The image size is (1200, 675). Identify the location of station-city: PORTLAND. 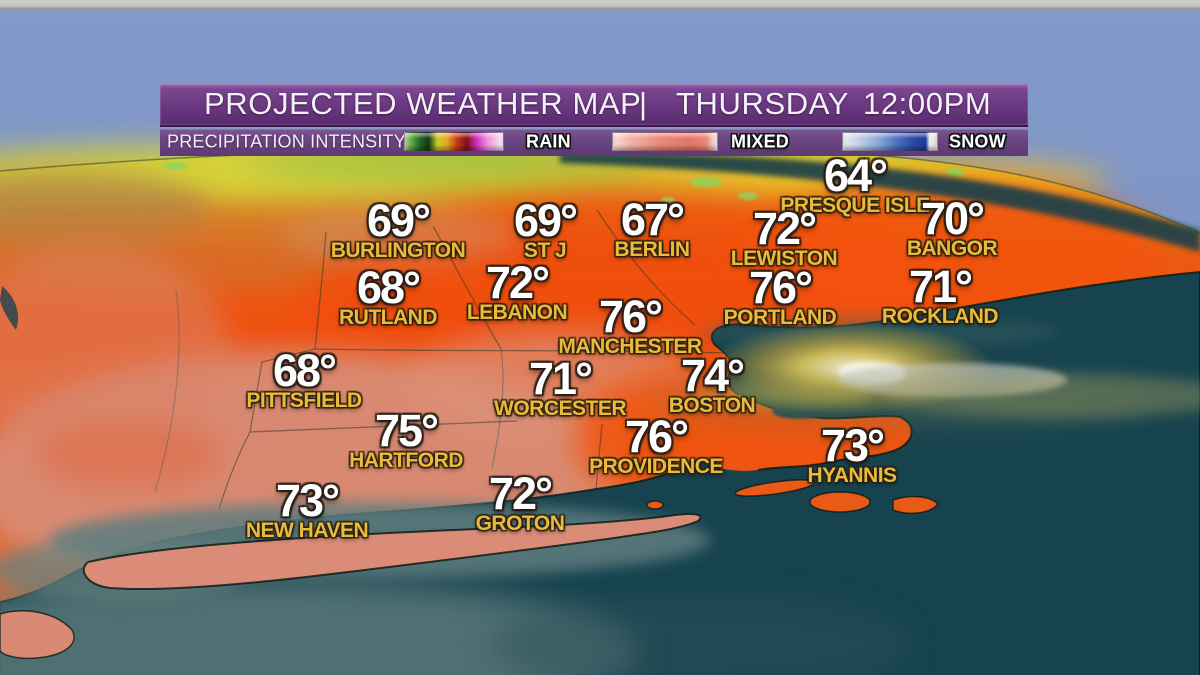
(780, 317).